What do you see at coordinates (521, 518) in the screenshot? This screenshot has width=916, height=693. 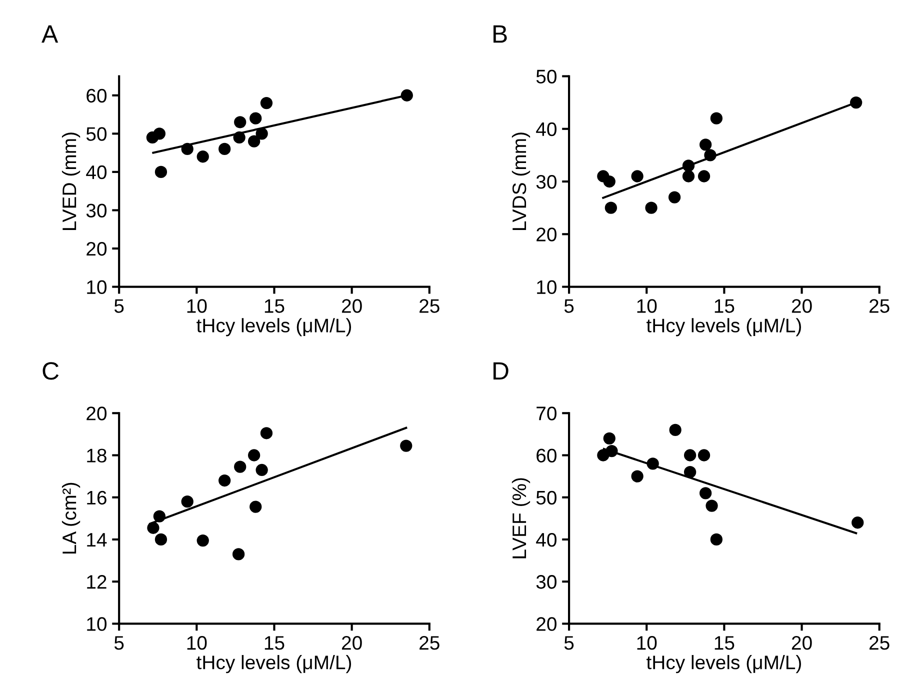 I see `y-axis-title: LVEF (%)` at bounding box center [521, 518].